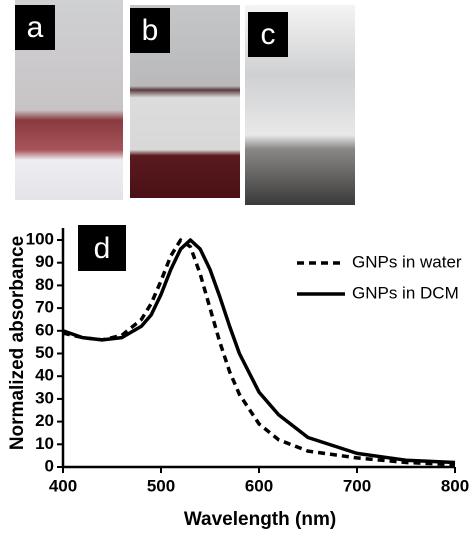 This screenshot has width=473, height=533. Describe the element at coordinates (49, 465) in the screenshot. I see `y-tick-label: 0` at that location.